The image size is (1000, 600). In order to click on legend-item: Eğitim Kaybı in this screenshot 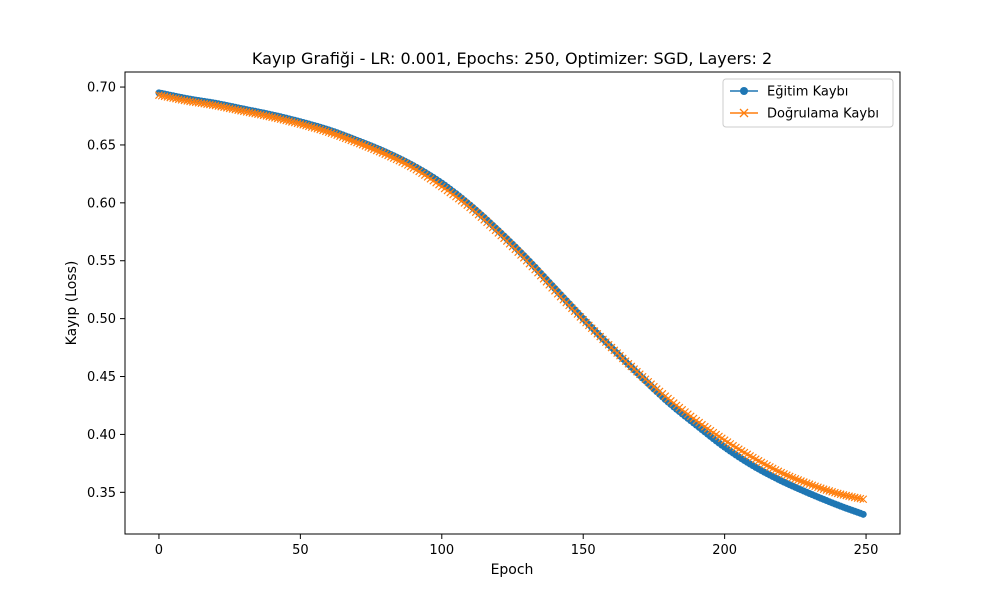, I will do `click(789, 92)`.